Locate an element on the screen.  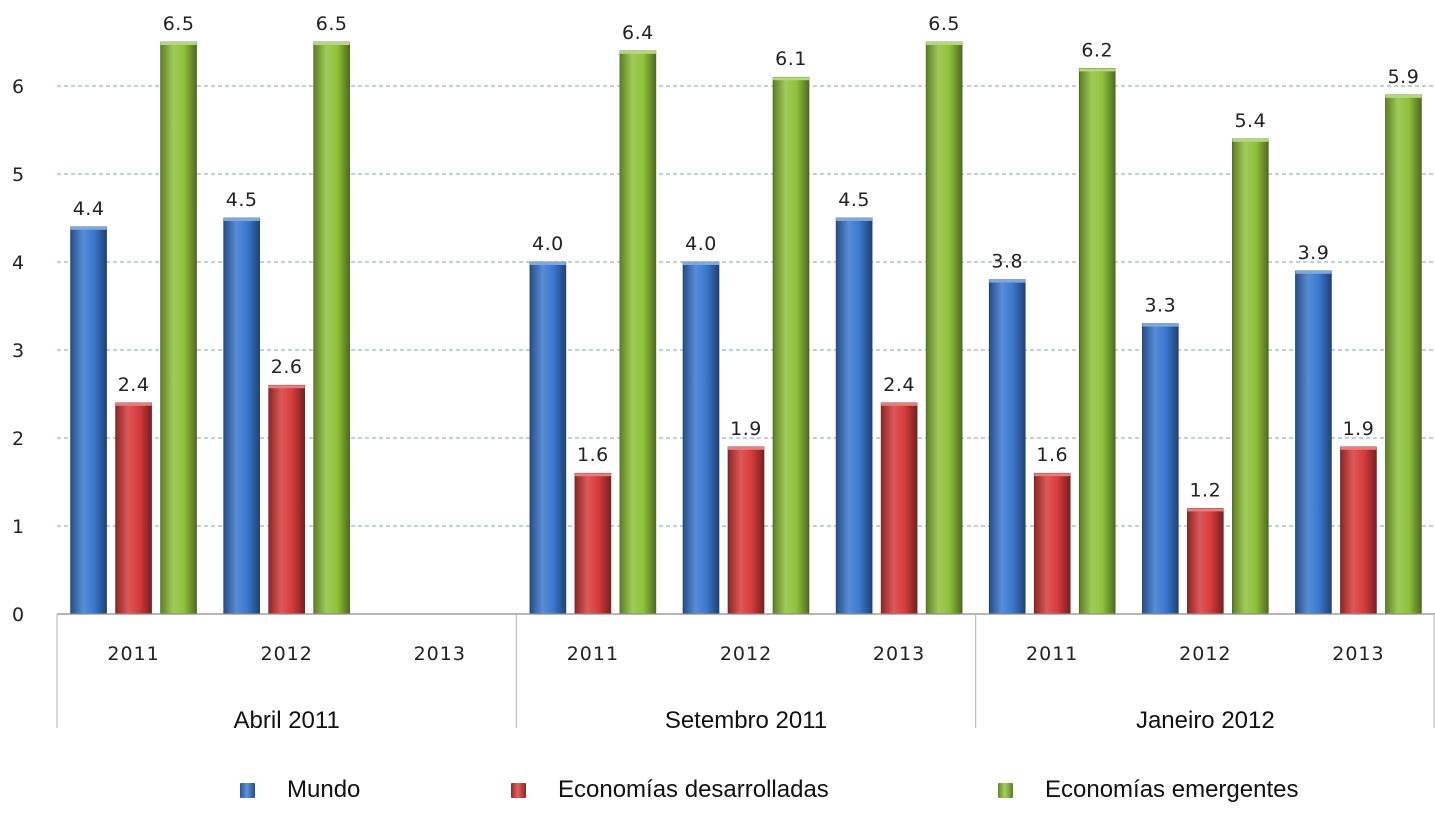
data-label: 5.9 is located at coordinates (1404, 77).